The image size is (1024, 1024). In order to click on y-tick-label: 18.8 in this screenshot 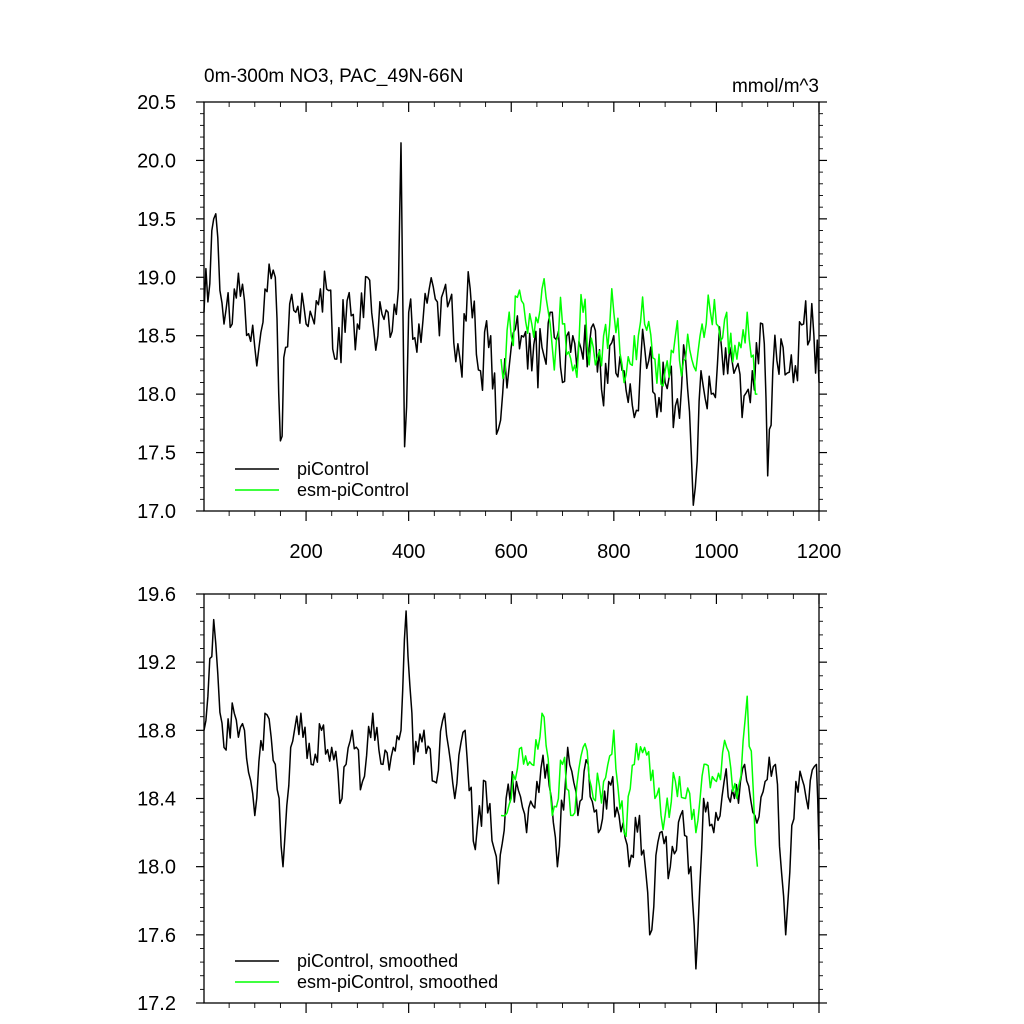, I will do `click(156, 731)`.